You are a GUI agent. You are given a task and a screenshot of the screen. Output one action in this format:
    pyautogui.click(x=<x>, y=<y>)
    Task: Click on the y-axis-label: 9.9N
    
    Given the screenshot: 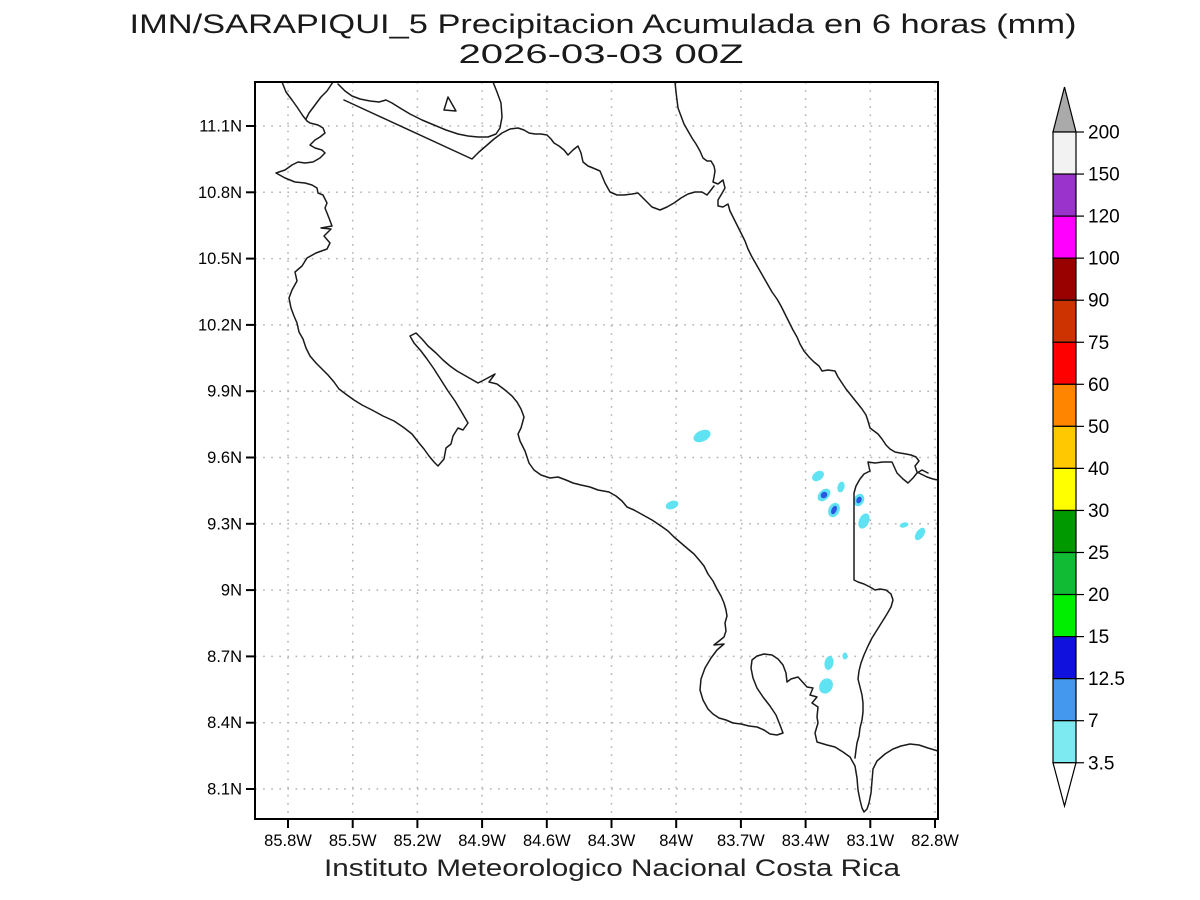 What is the action you would take?
    pyautogui.click(x=224, y=392)
    